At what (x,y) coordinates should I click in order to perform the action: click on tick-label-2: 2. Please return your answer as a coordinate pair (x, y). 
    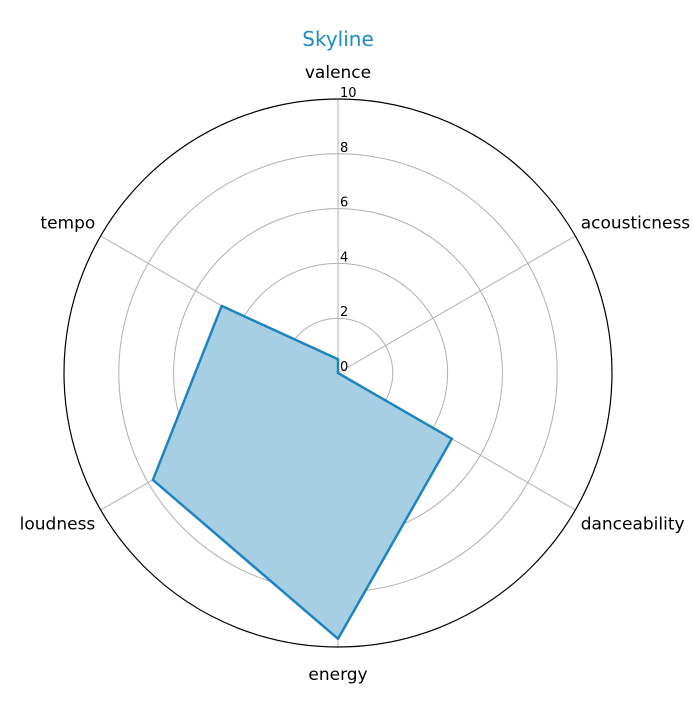
    Looking at the image, I should click on (344, 312).